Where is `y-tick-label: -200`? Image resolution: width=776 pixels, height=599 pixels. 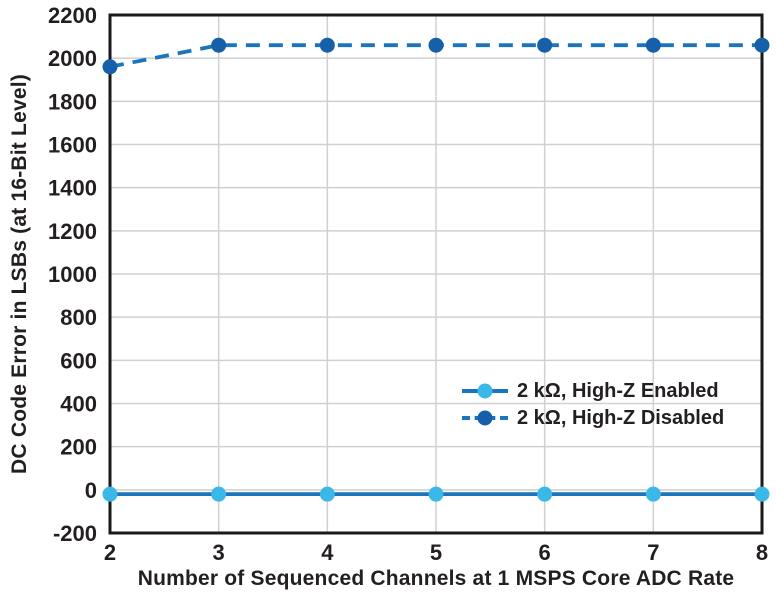
y-tick-label: -200 is located at coordinates (75, 533).